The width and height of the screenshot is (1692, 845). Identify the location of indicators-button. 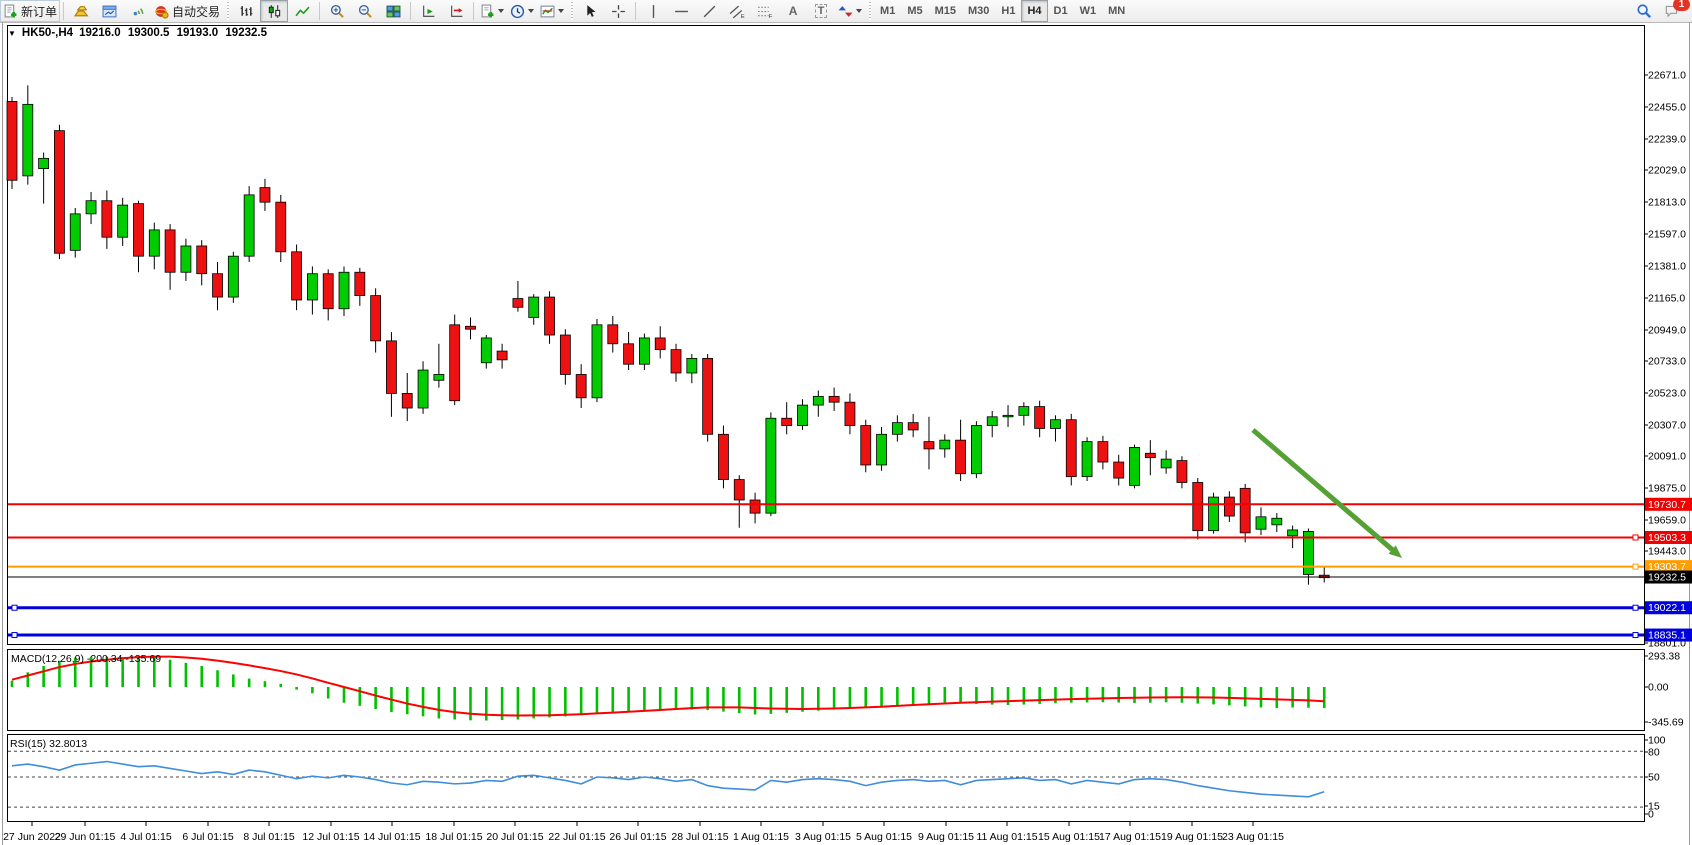
(552, 11).